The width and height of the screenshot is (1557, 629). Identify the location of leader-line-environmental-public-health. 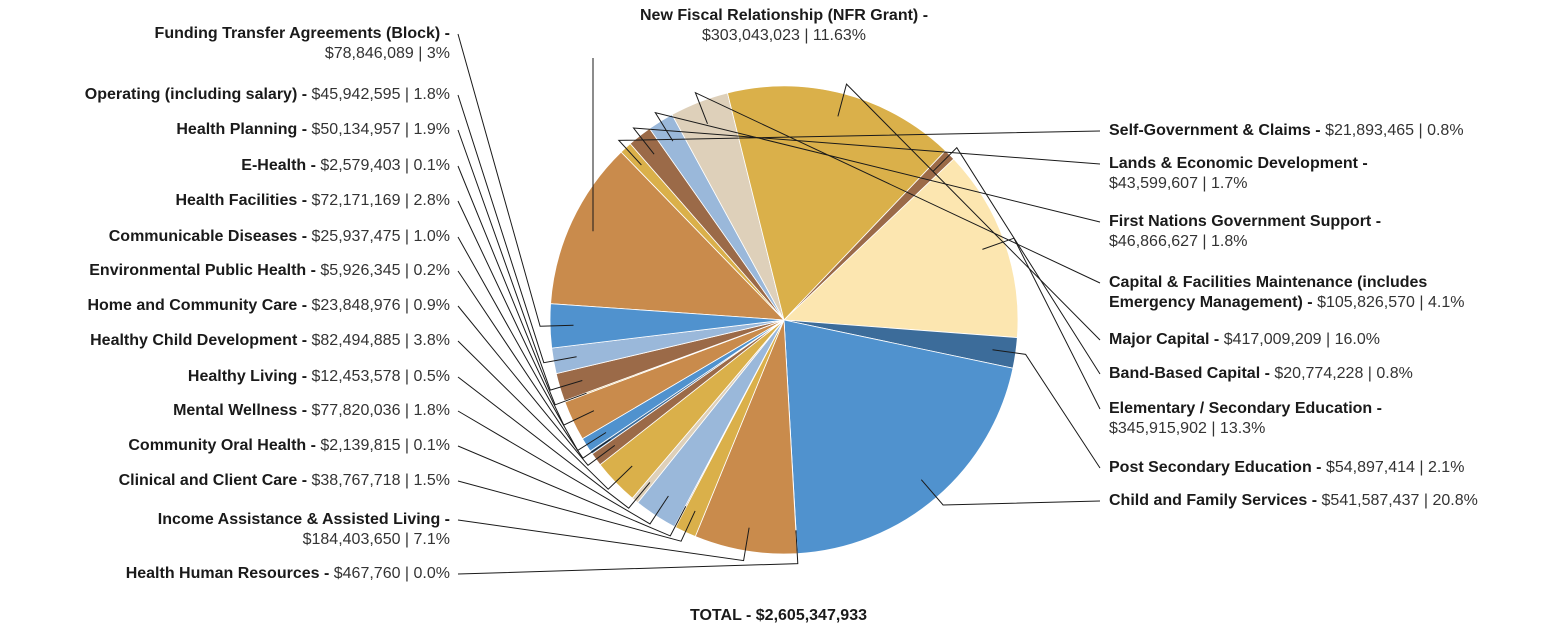
(534, 364).